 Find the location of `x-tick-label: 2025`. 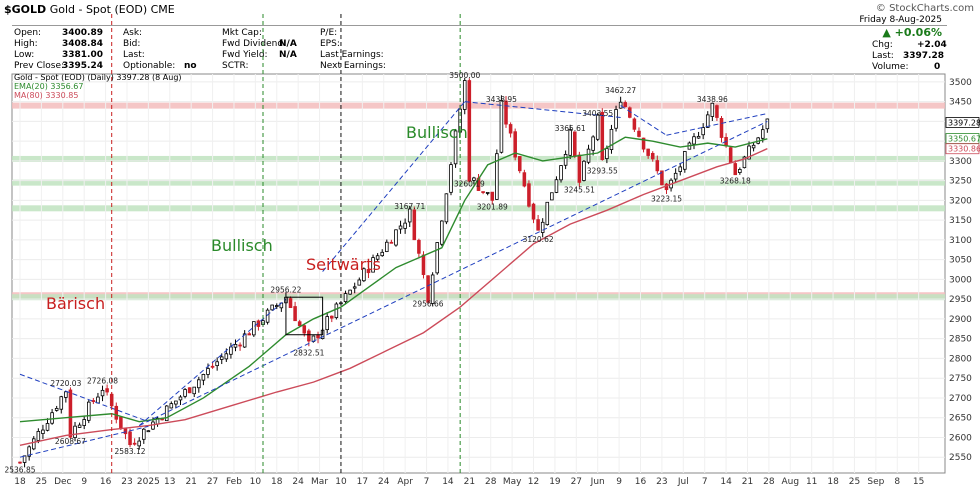

x-tick-label: 2025 is located at coordinates (148, 482).